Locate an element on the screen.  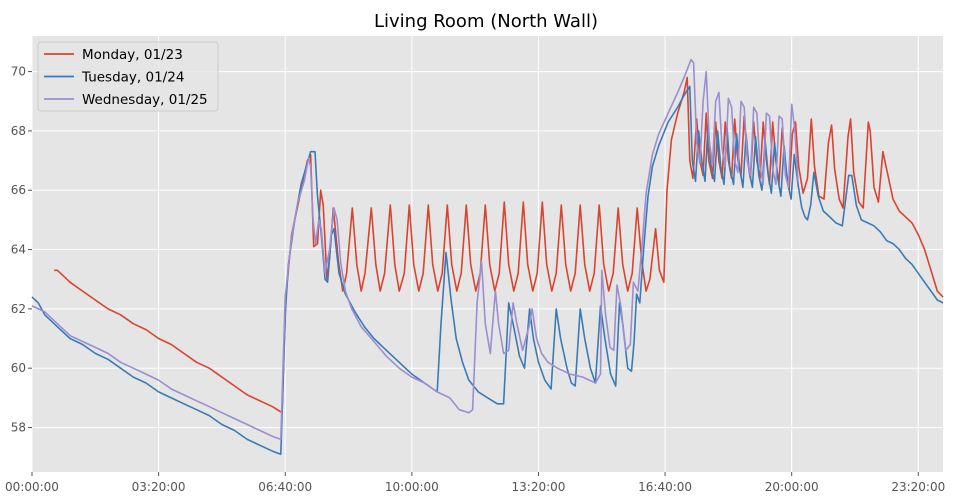
y-axis-ticks: 58 60 62 64 66 68 70 is located at coordinates (21, 250).